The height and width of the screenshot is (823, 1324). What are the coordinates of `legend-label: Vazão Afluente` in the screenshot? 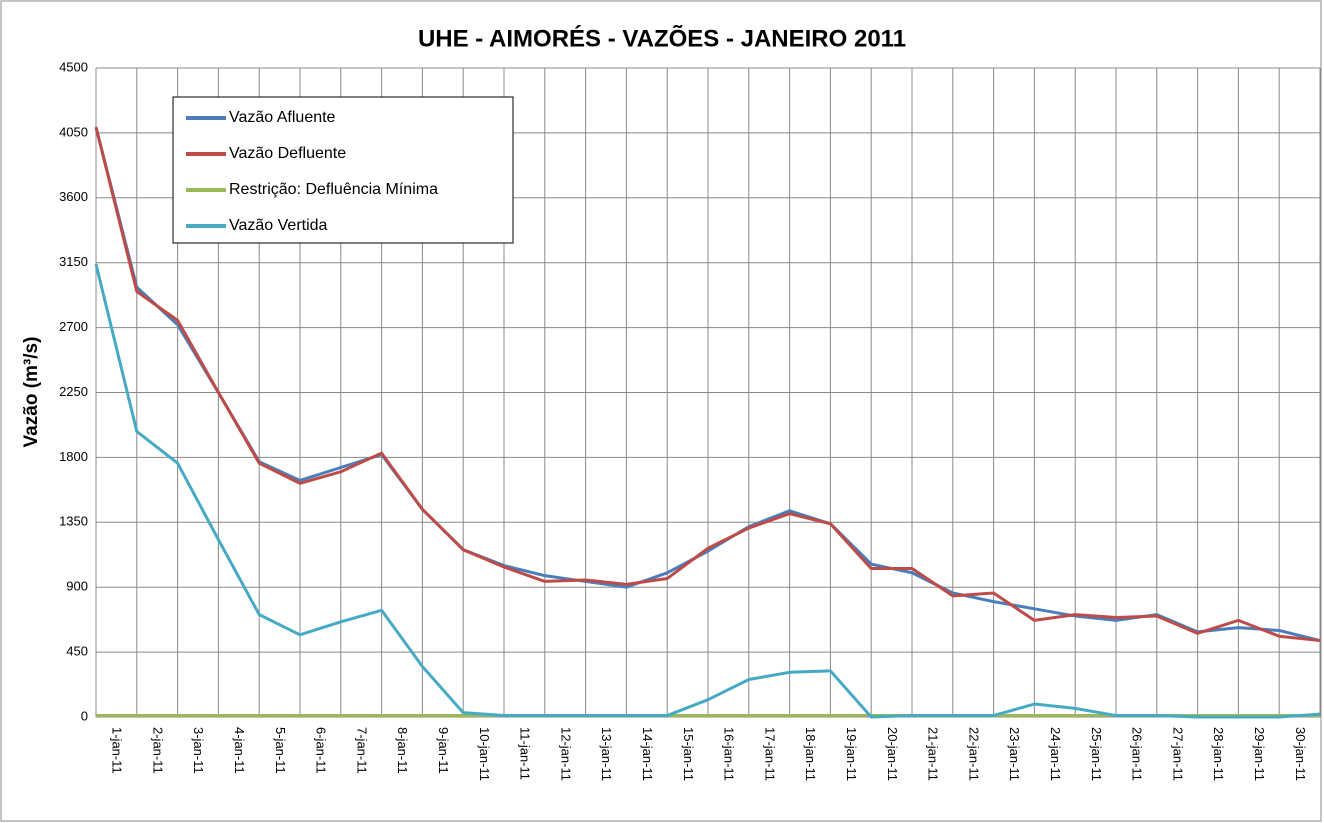 It's located at (282, 117).